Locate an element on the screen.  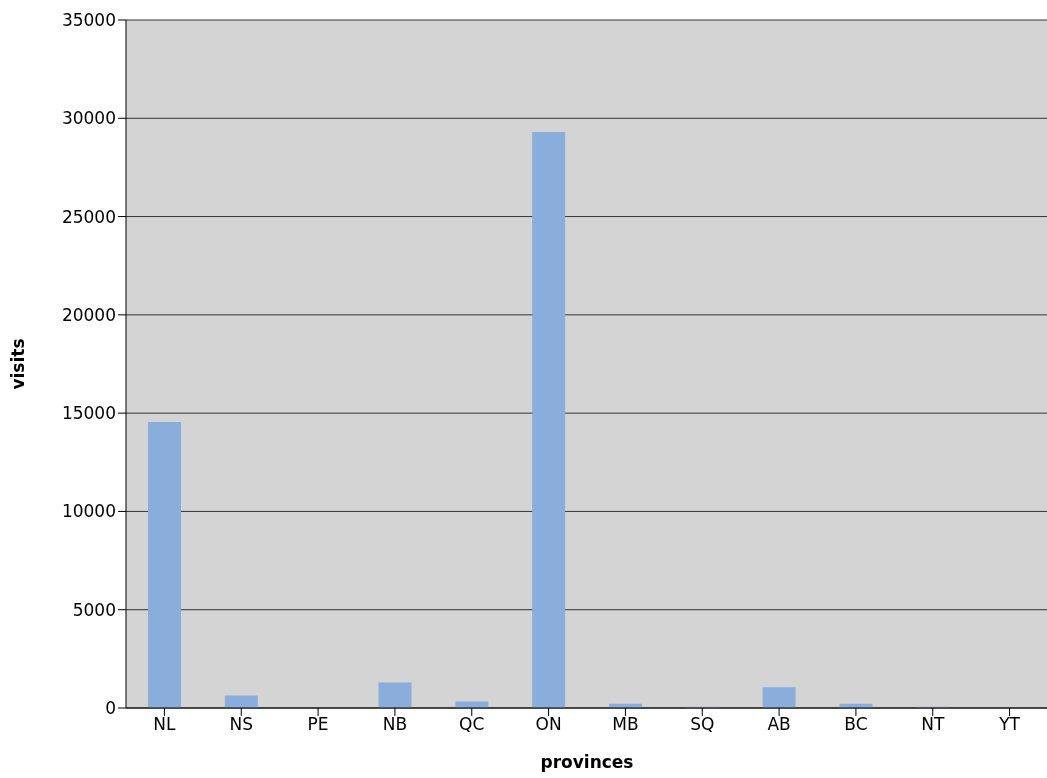
x-axis-title: provinces is located at coordinates (587, 762).